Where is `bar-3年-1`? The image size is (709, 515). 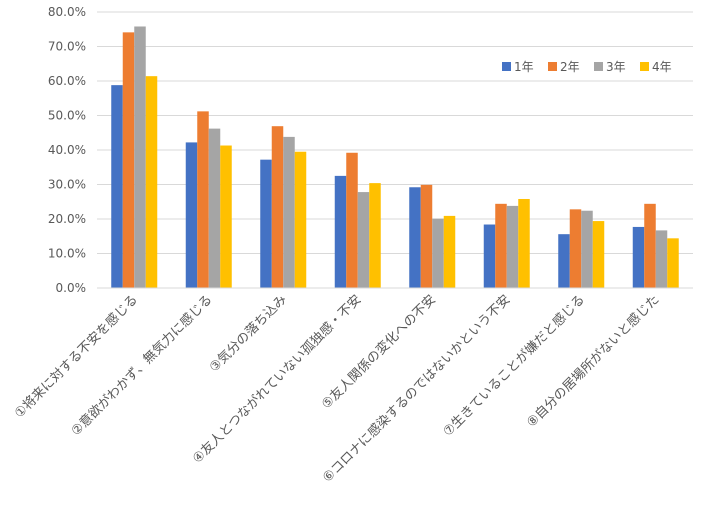
bar-3年-1 is located at coordinates (140, 157).